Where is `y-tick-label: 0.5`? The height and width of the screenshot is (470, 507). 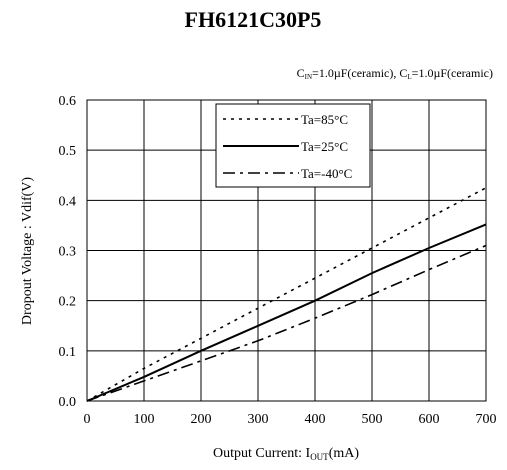
y-tick-label: 0.5 is located at coordinates (68, 151).